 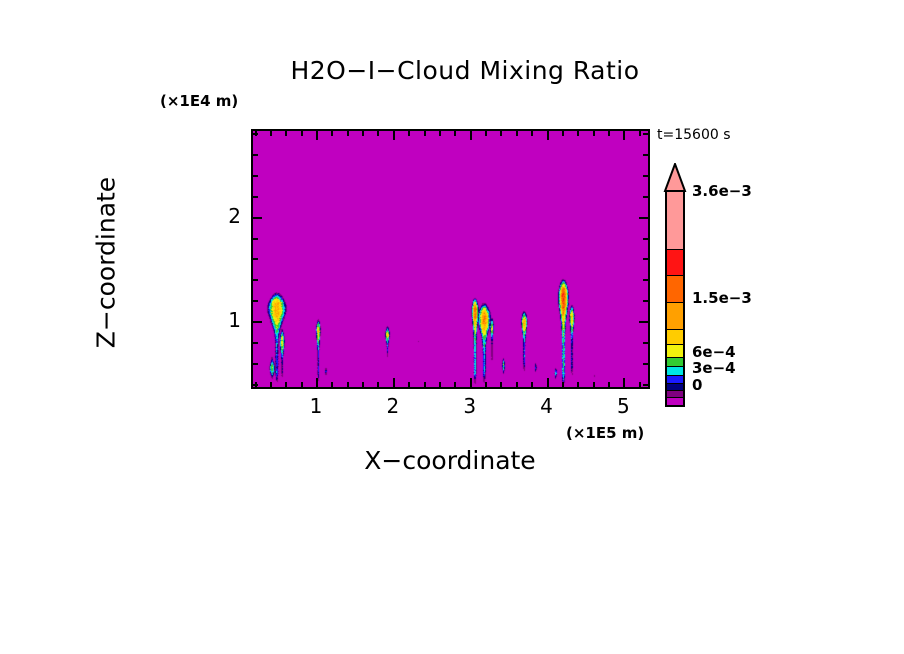 What do you see at coordinates (675, 177) in the screenshot?
I see `colorbar-arrow-icon` at bounding box center [675, 177].